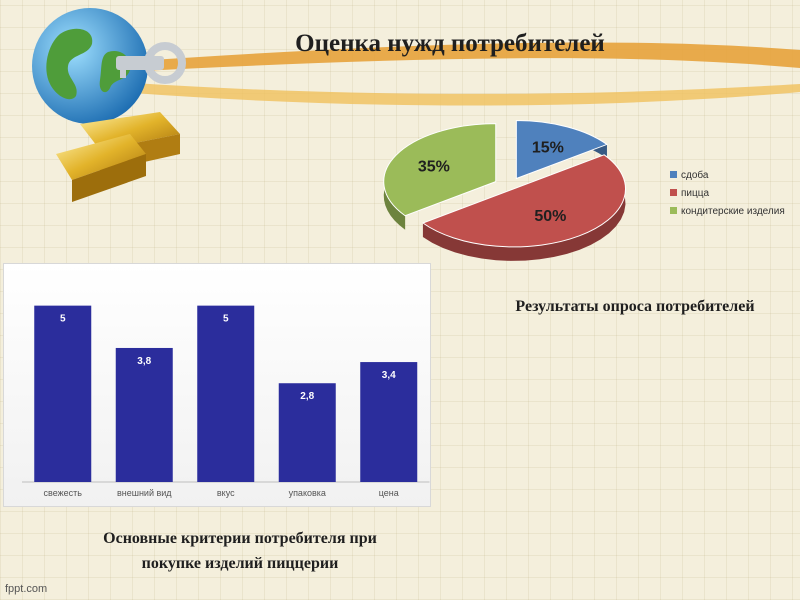 Image resolution: width=800 pixels, height=600 pixels. I want to click on bar-data-label-1: 3,8, so click(144, 361).